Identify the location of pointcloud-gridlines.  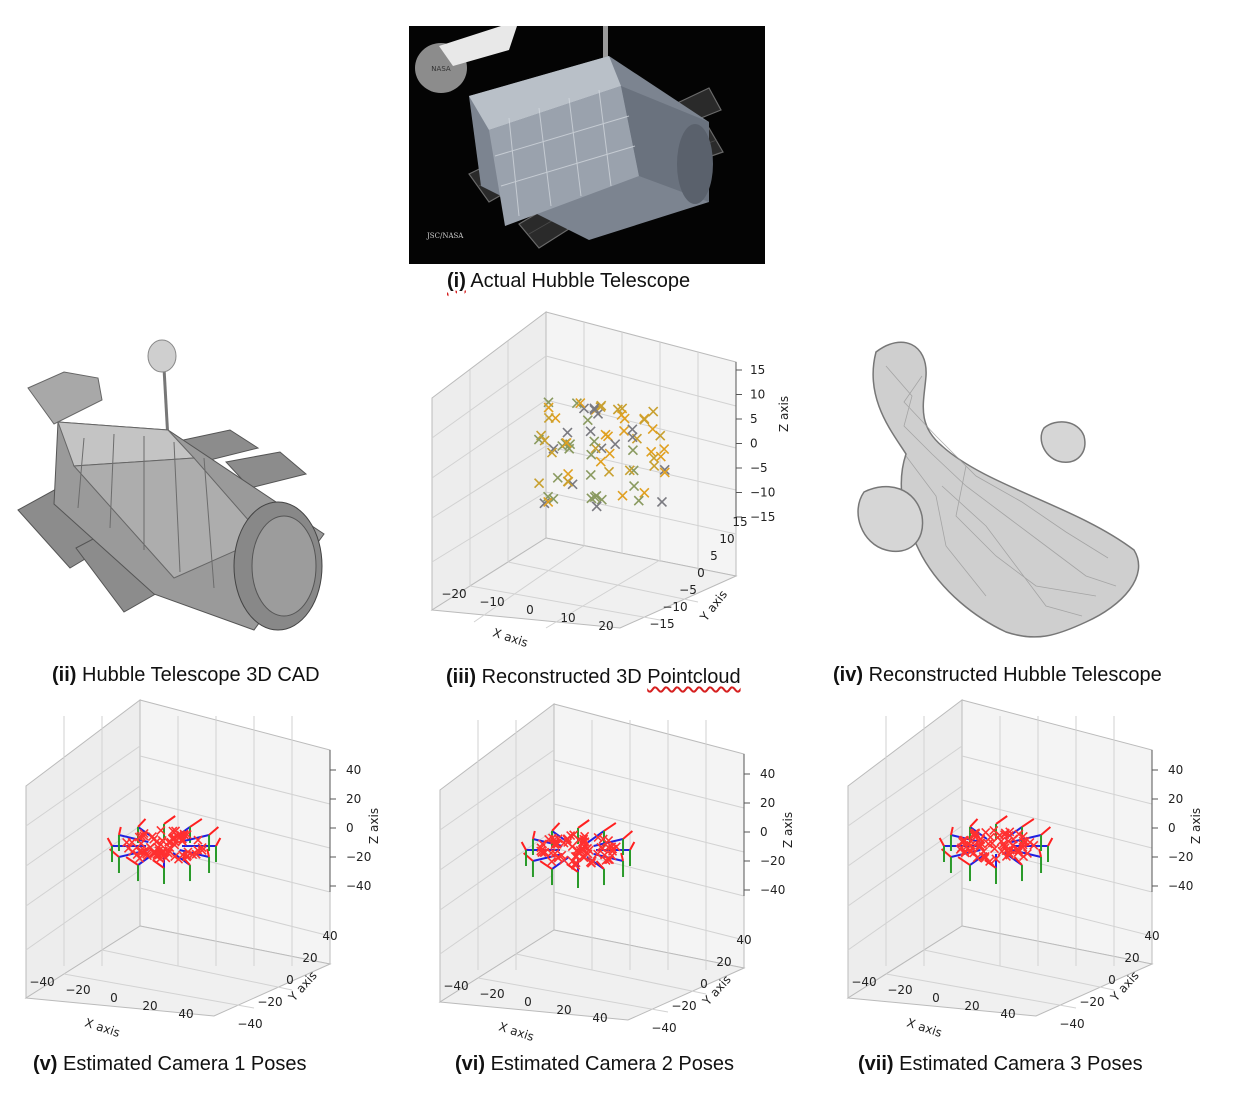
(584, 475).